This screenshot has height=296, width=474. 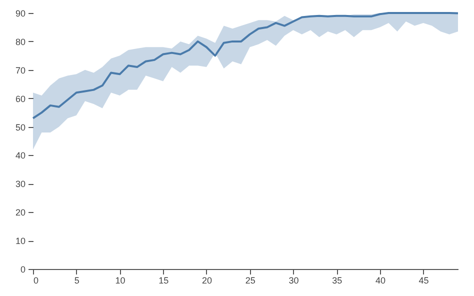 I want to click on x-tick-label: 15, so click(x=163, y=281).